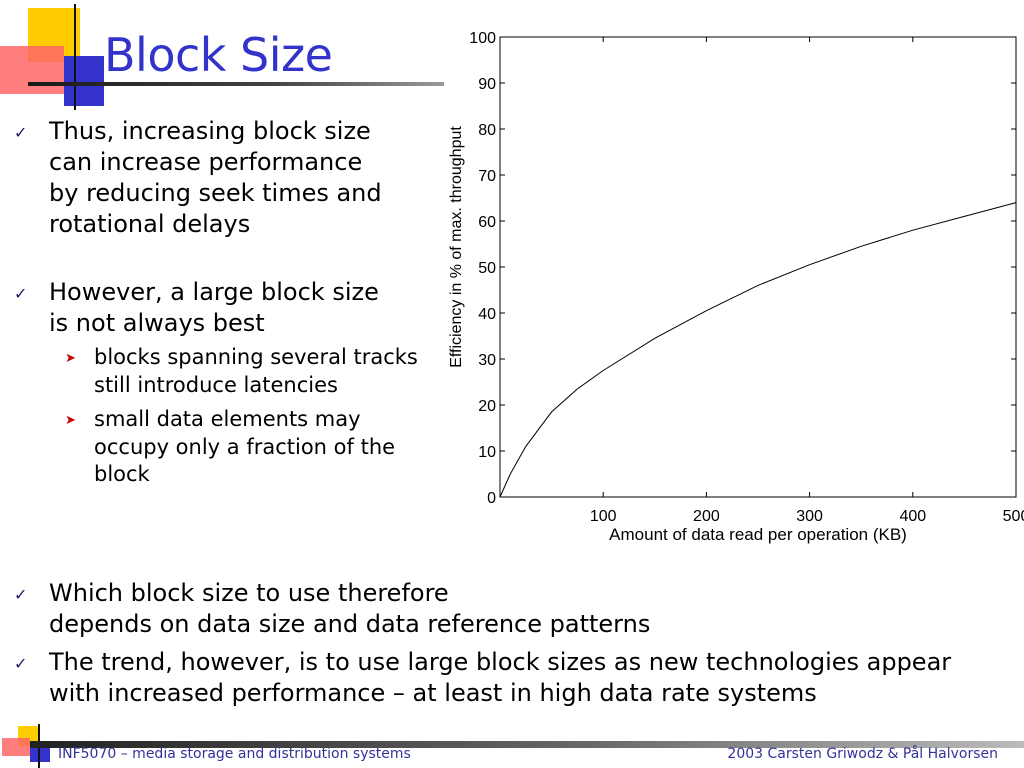 The width and height of the screenshot is (1024, 768). What do you see at coordinates (527, 744) in the screenshot?
I see `footer-rule` at bounding box center [527, 744].